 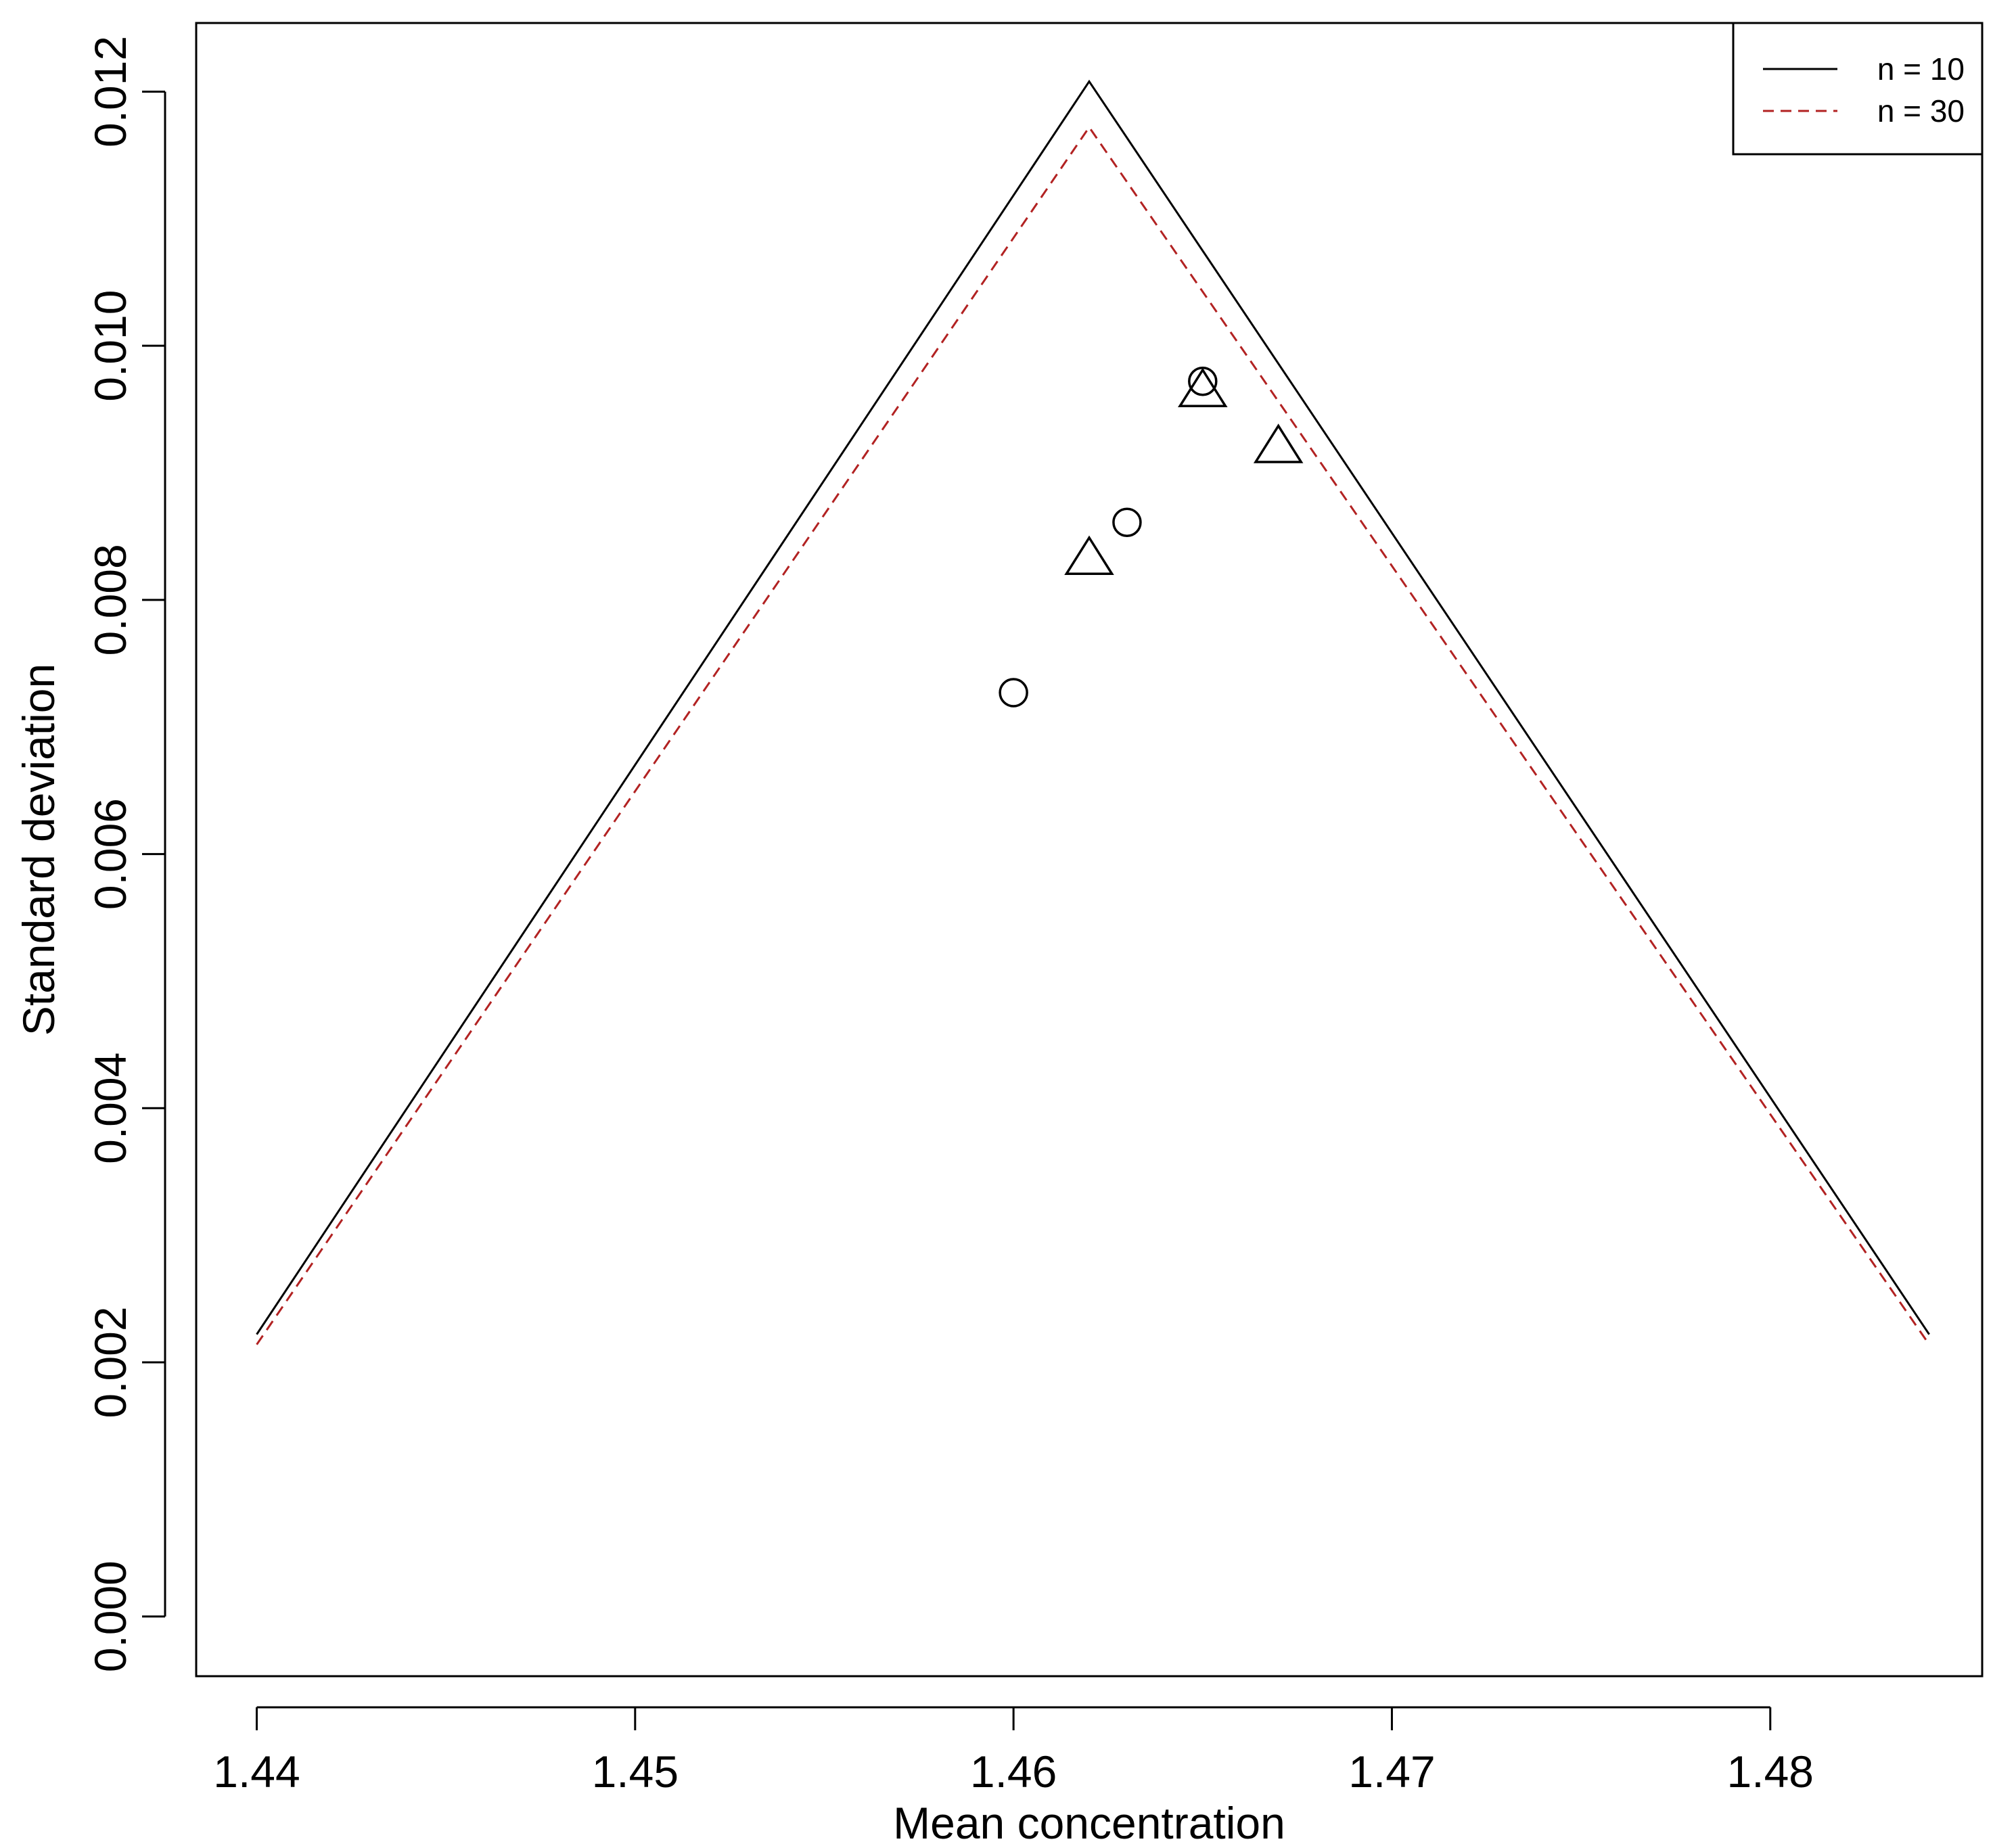 I want to click on legend-box, so click(x=1858, y=89).